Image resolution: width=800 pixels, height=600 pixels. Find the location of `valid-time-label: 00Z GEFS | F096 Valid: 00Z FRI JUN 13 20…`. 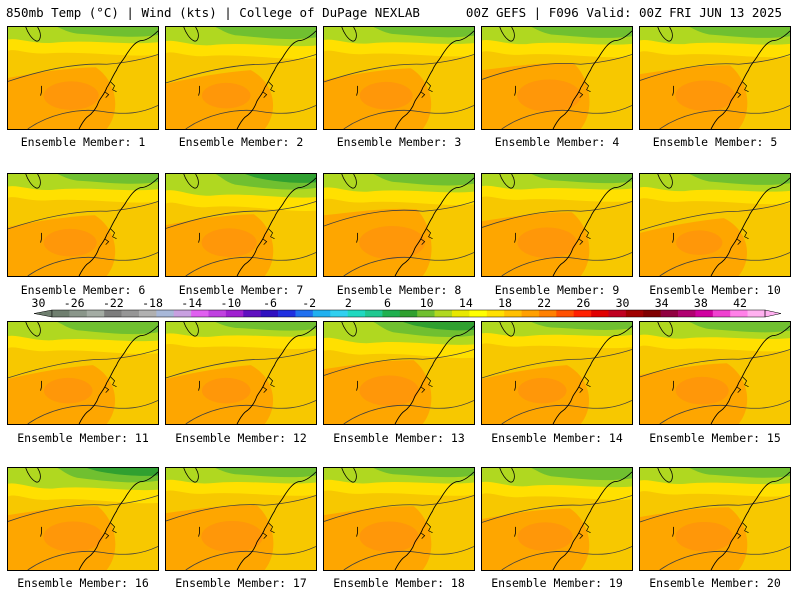

valid-time-label: 00Z GEFS | F096 Valid: 00Z FRI JUN 13 20… is located at coordinates (623, 12).